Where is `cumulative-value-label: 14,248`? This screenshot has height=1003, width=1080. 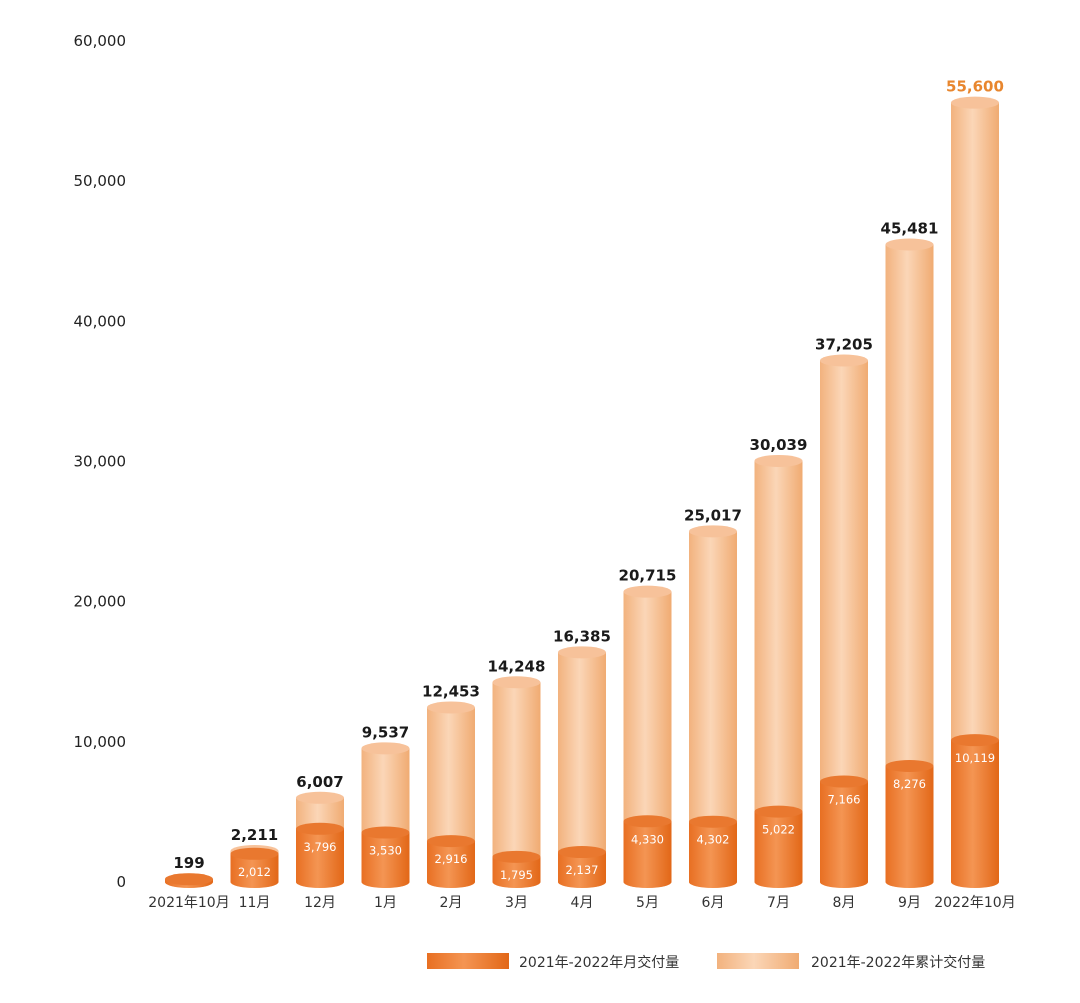
cumulative-value-label: 14,248 is located at coordinates (517, 666).